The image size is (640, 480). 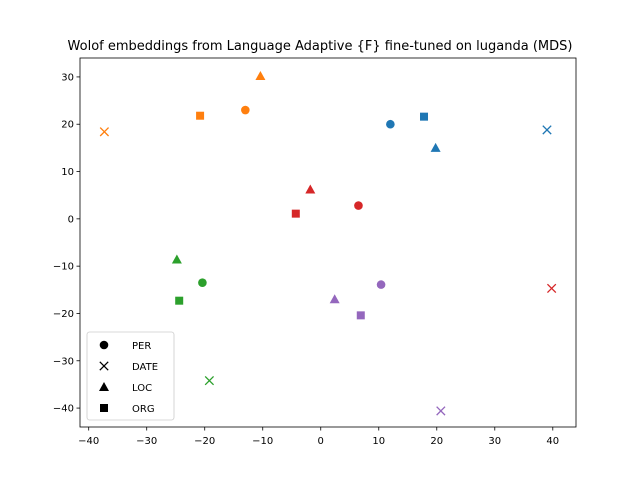 I want to click on point-0-x, so click(x=547, y=130).